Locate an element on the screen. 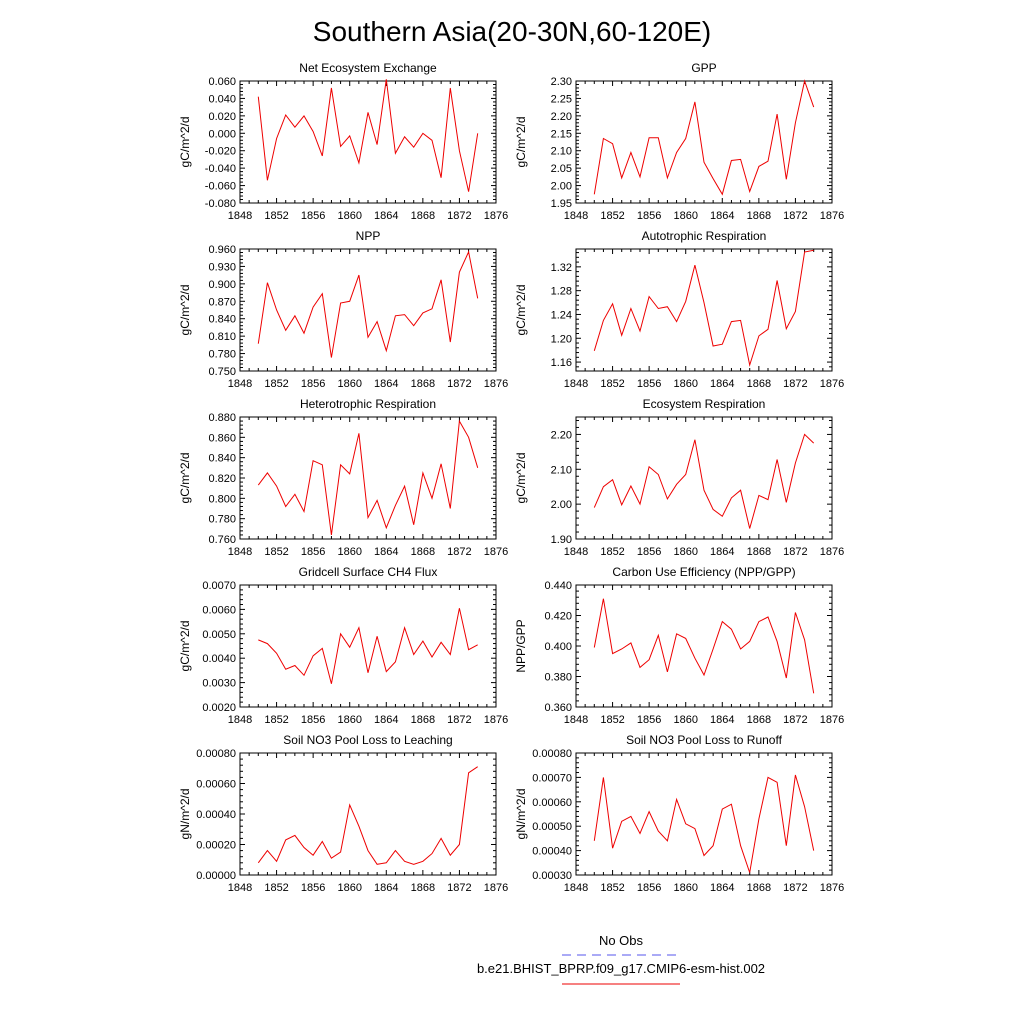 This screenshot has width=1024, height=1024. y-tick-label: 0.00030 is located at coordinates (552, 876).